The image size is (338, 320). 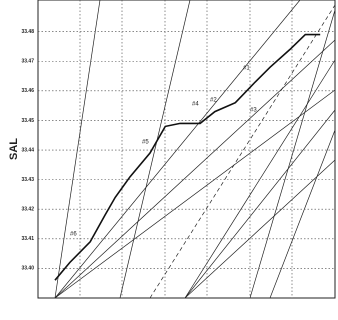 I want to click on y-tick-label: 33.42, so click(x=27, y=210).